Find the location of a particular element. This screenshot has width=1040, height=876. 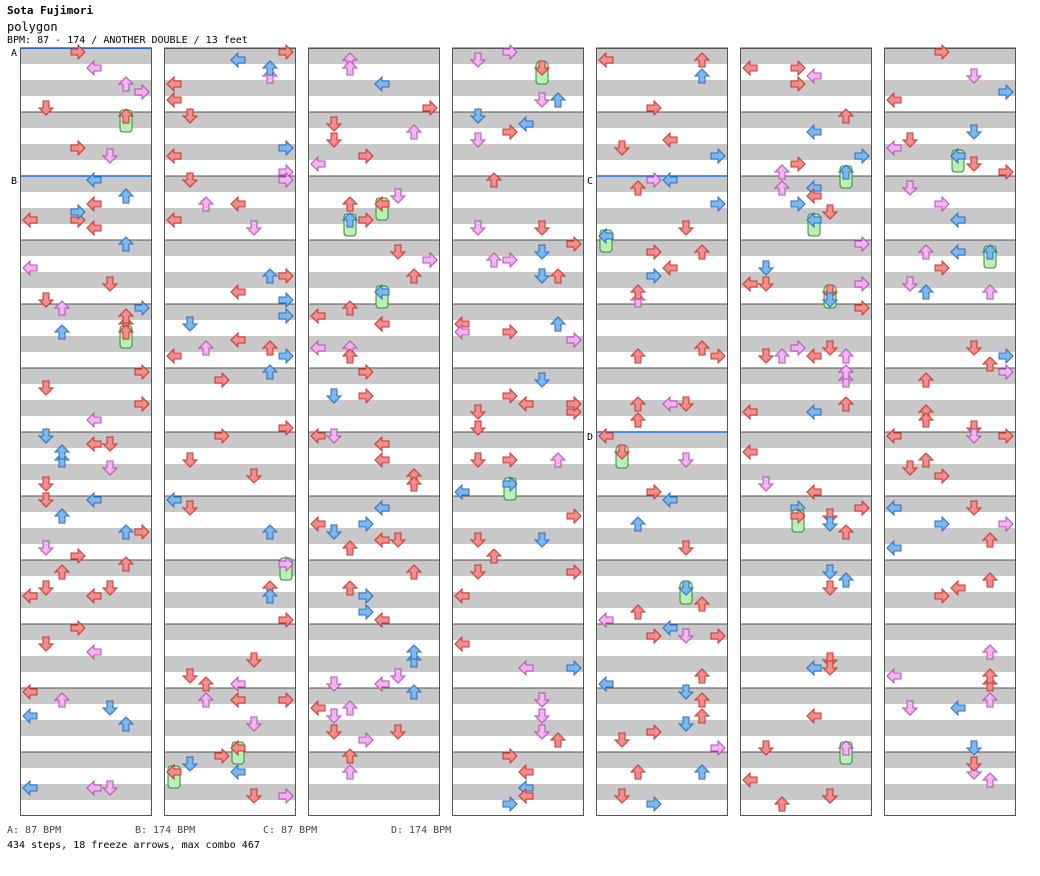

section-marker: C is located at coordinates (590, 181).